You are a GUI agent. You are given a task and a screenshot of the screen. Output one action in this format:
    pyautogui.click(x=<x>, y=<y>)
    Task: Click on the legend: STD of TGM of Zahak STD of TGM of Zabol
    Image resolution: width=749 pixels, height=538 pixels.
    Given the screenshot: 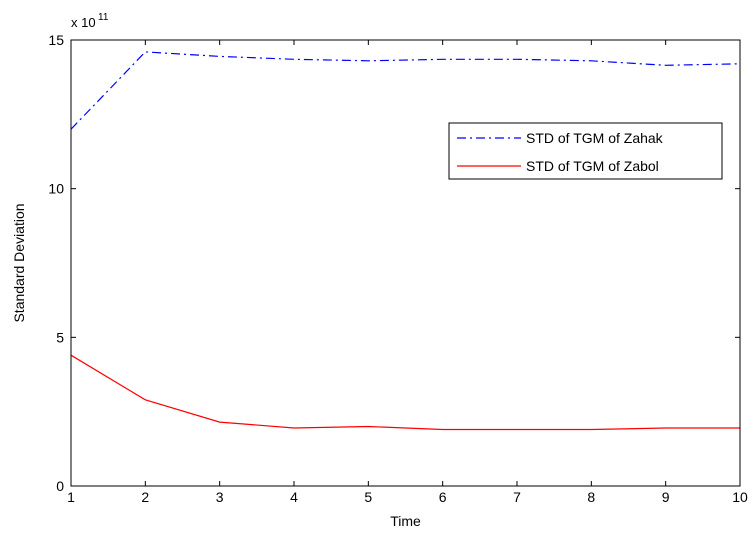 What is the action you would take?
    pyautogui.click(x=585, y=151)
    